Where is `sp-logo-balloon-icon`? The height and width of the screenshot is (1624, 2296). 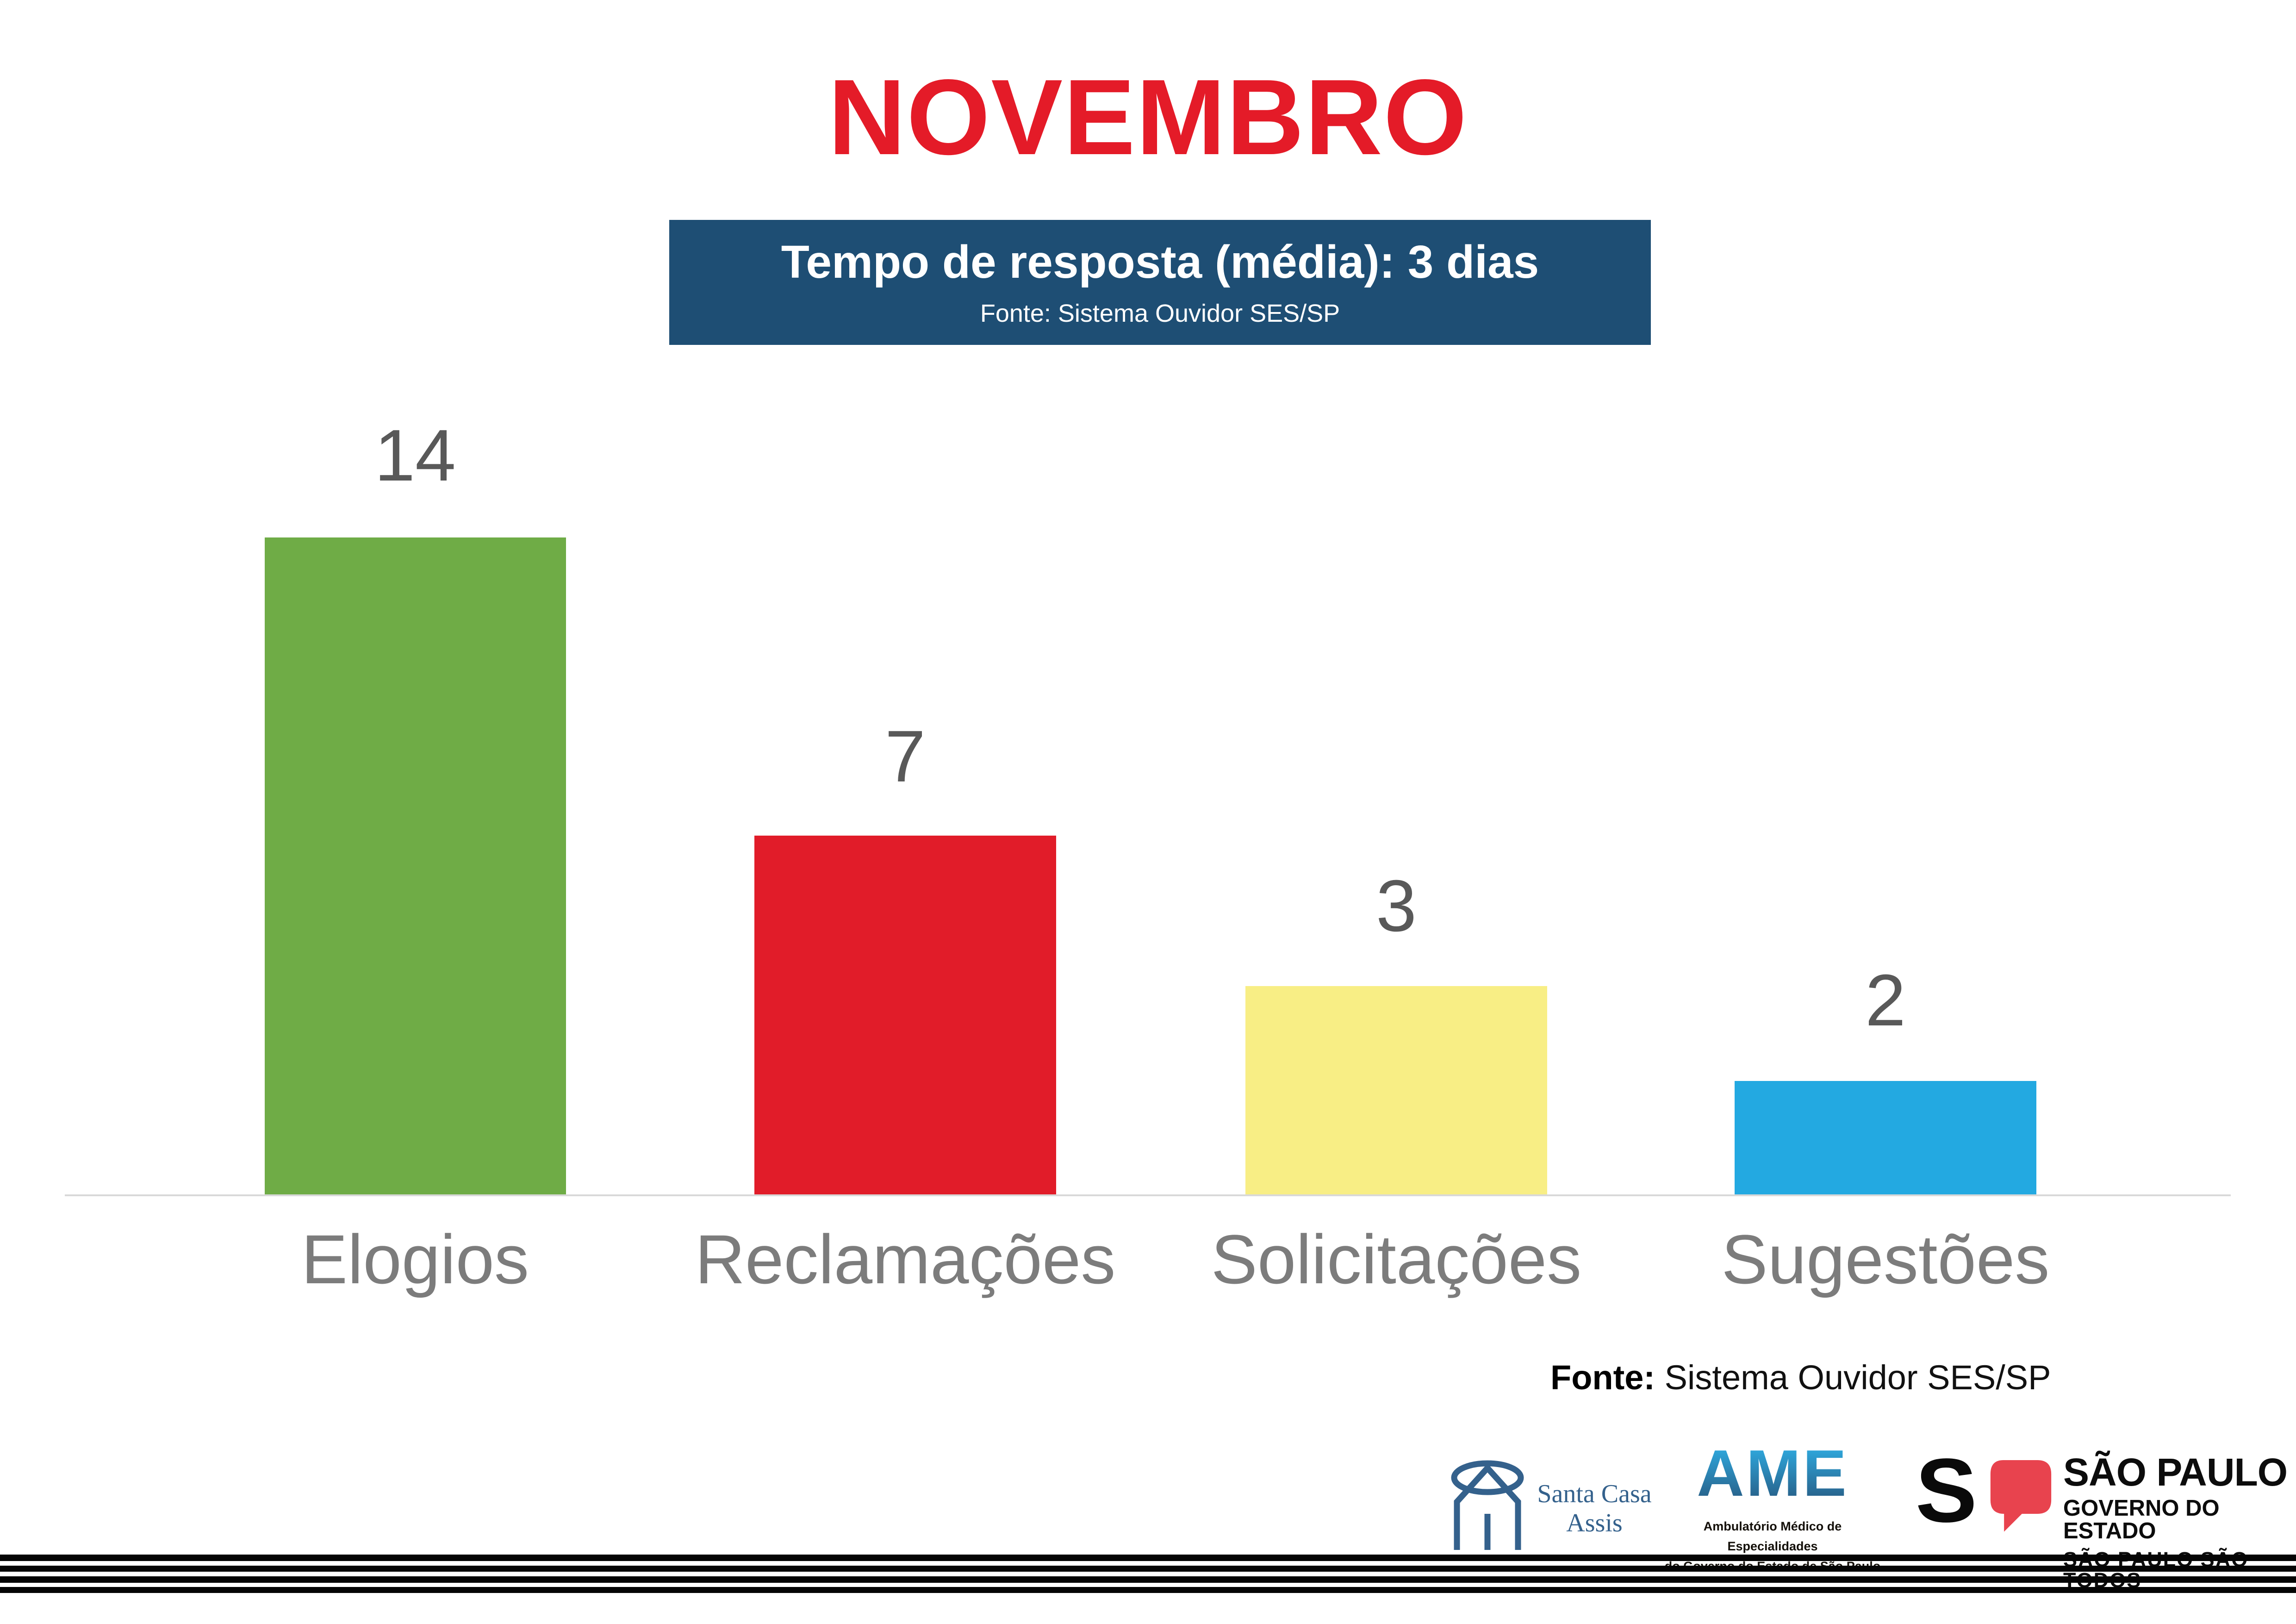
sp-logo-balloon-icon is located at coordinates (2021, 1496).